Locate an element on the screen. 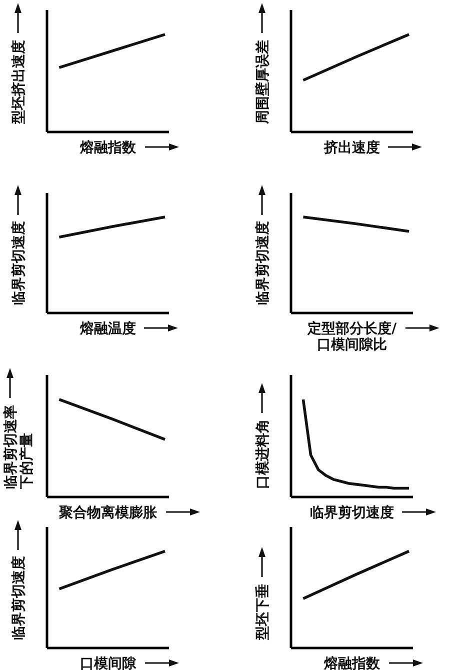 This screenshot has width=466, height=670. y-axis-title: 口模进料角 is located at coordinates (263, 454).